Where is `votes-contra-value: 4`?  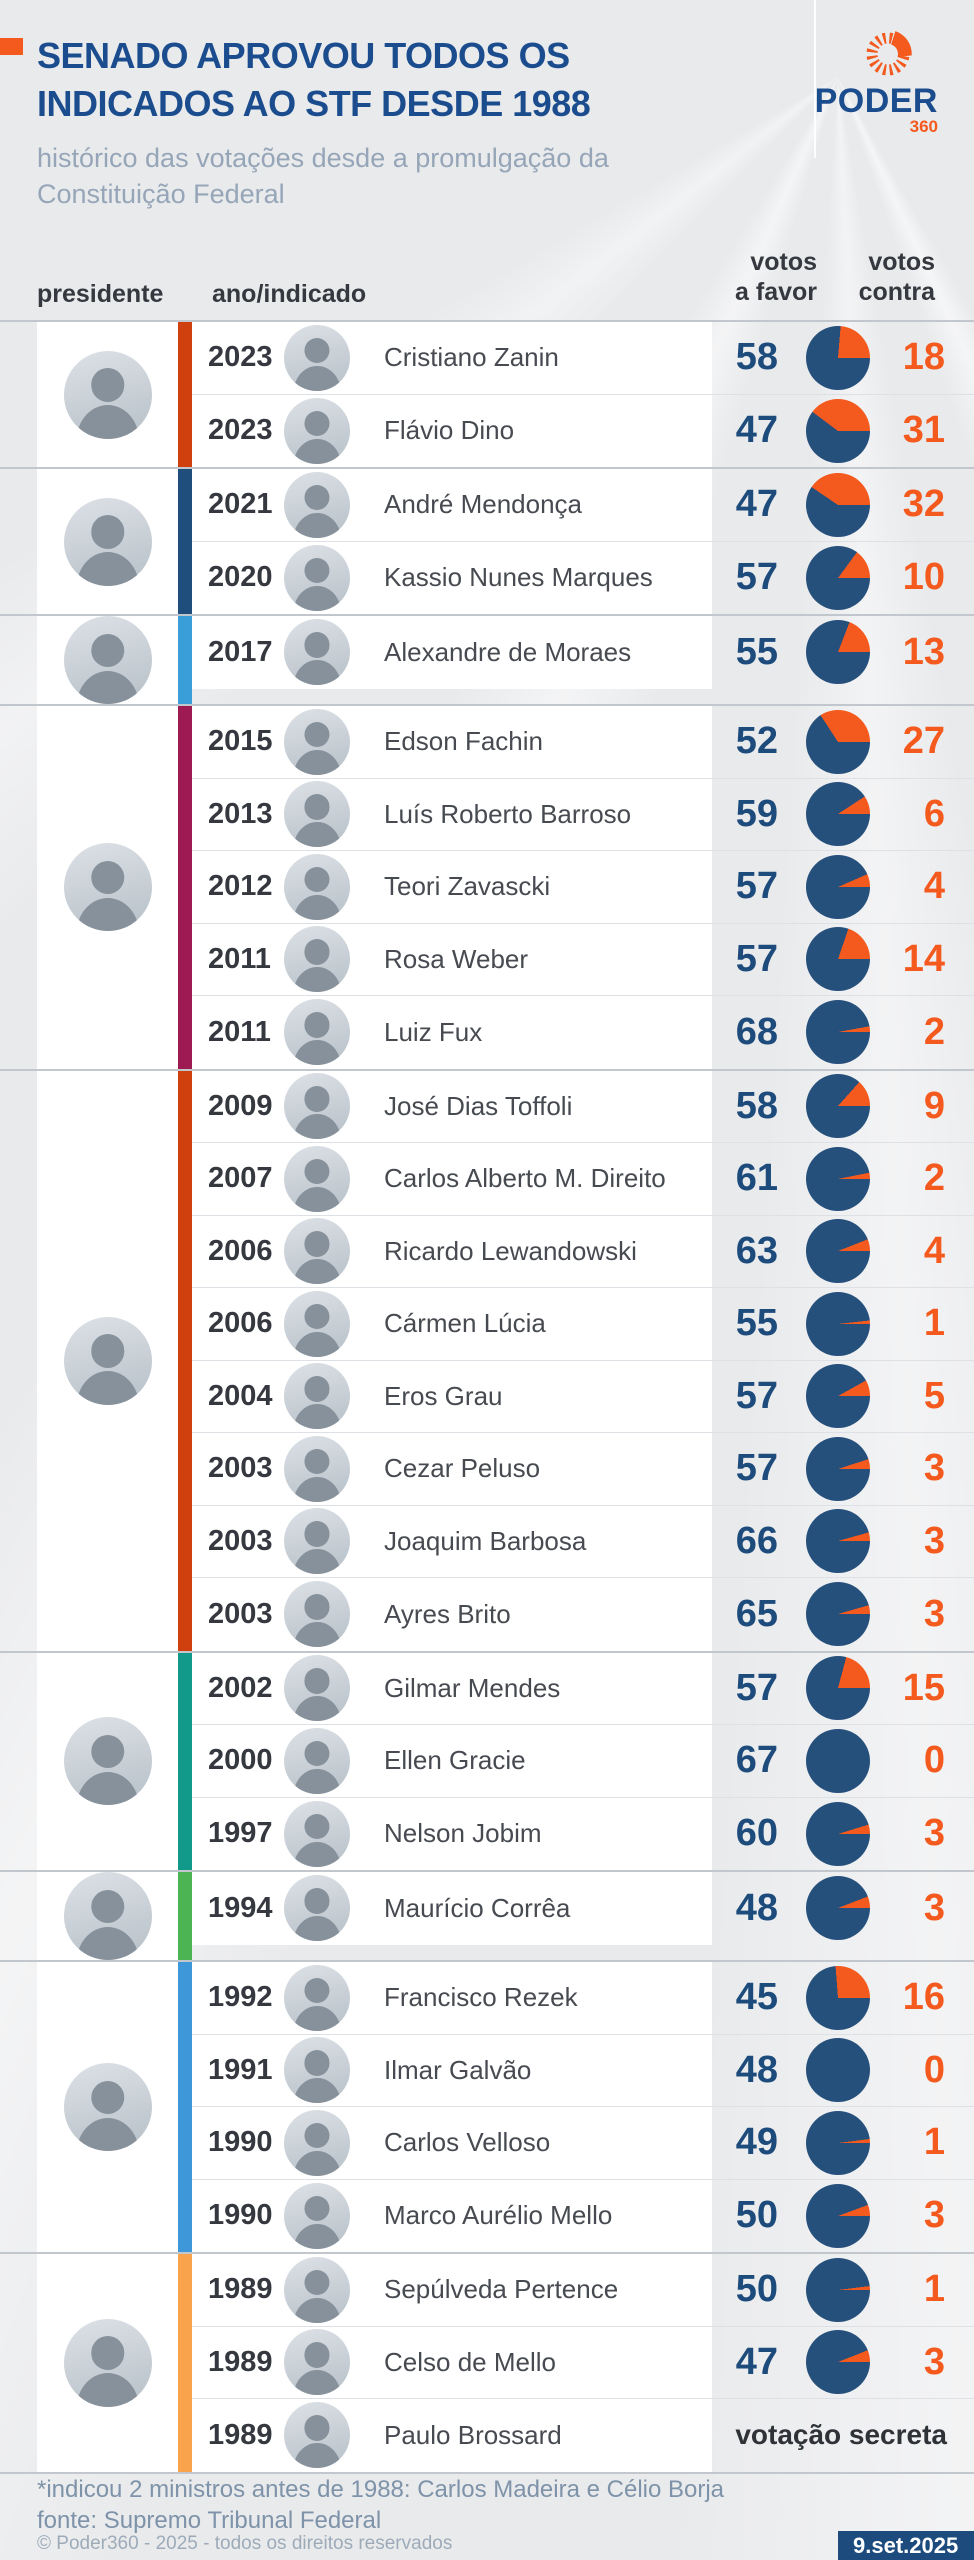 votes-contra-value: 4 is located at coordinates (934, 1250).